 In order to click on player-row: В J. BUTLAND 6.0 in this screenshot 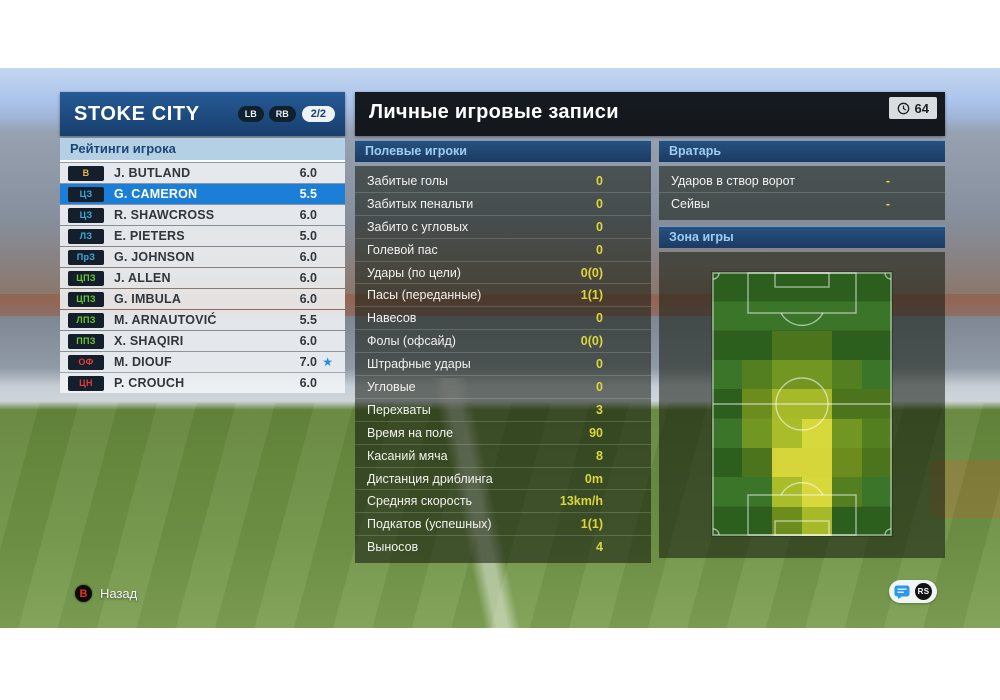, I will do `click(202, 173)`.